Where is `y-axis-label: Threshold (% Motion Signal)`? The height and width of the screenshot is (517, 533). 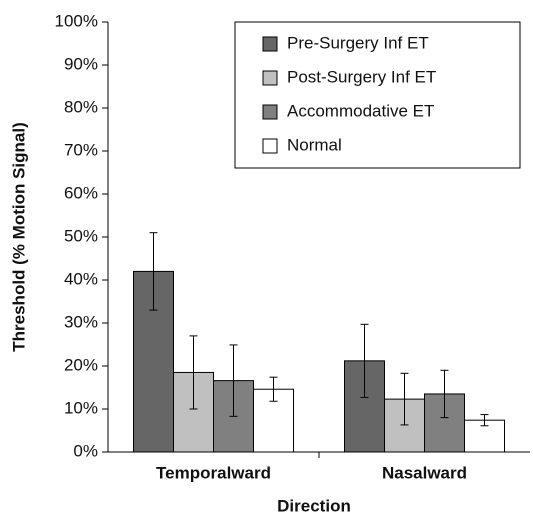
y-axis-label: Threshold (% Motion Signal) is located at coordinates (18, 236).